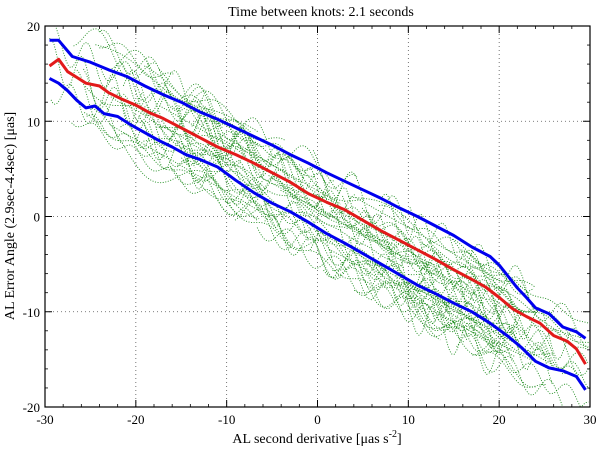 Image resolution: width=600 pixels, height=450 pixels. What do you see at coordinates (37, 217) in the screenshot?
I see `y-tick-label: 0` at bounding box center [37, 217].